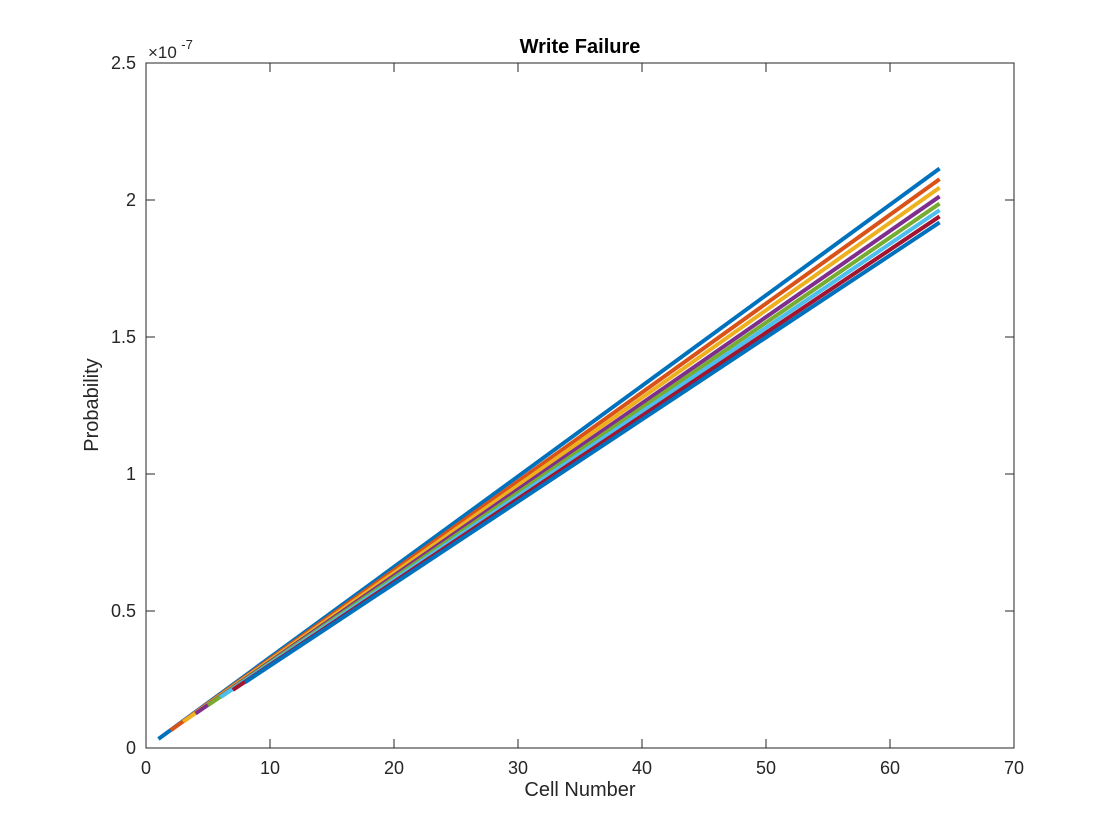 This screenshot has width=1120, height=840. I want to click on x-tick-label: 70, so click(1014, 768).